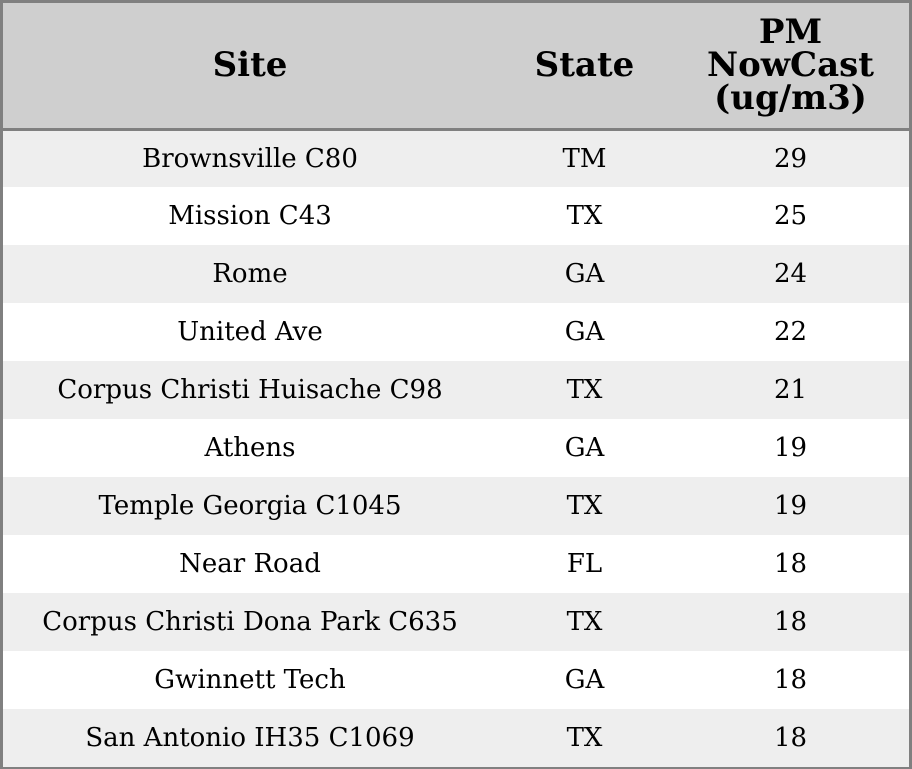  What do you see at coordinates (456, 216) in the screenshot?
I see `table-row: Mission C43 TX 25` at bounding box center [456, 216].